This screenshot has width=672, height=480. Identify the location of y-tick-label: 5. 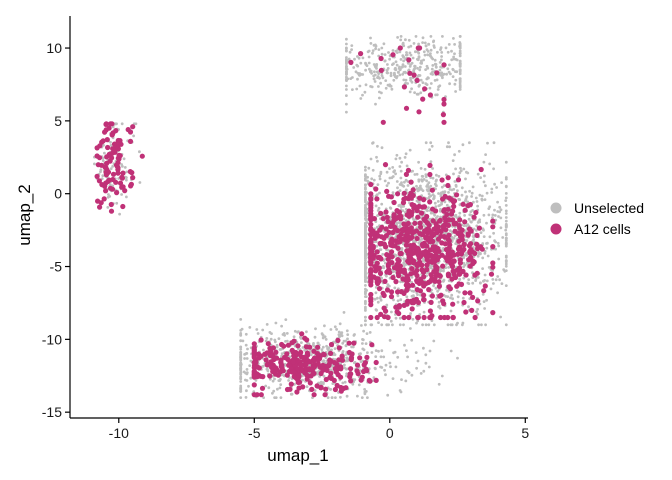
(58, 121).